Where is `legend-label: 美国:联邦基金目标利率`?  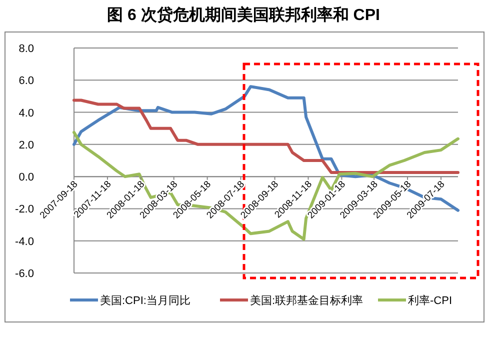 legend-label: 美国:联邦基金目标利率 is located at coordinates (307, 300).